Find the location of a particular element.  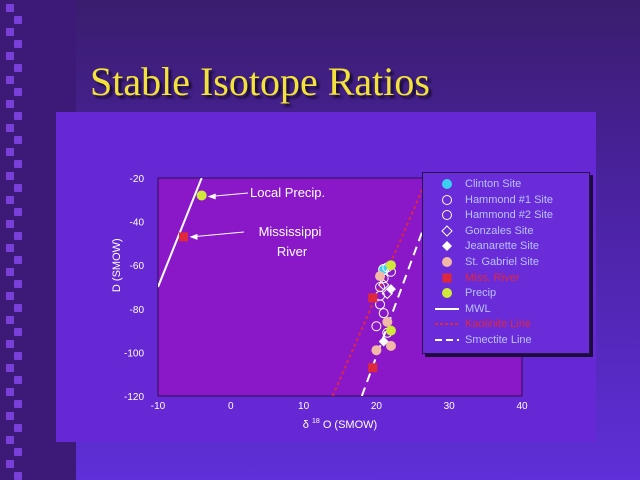

y-tick-label: -100 is located at coordinates (134, 353).